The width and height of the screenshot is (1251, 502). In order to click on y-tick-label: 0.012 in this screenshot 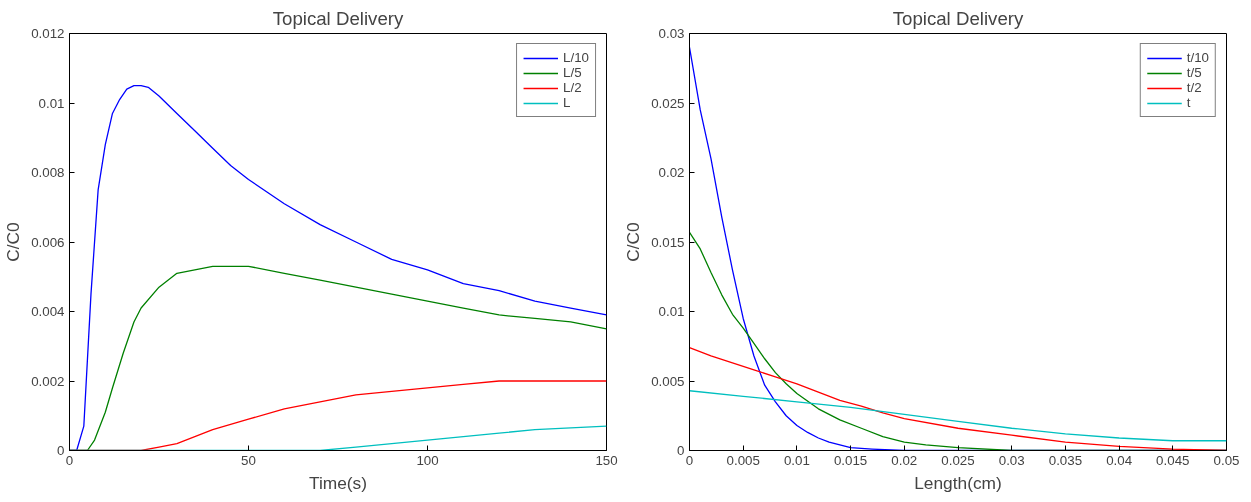, I will do `click(48, 33)`.